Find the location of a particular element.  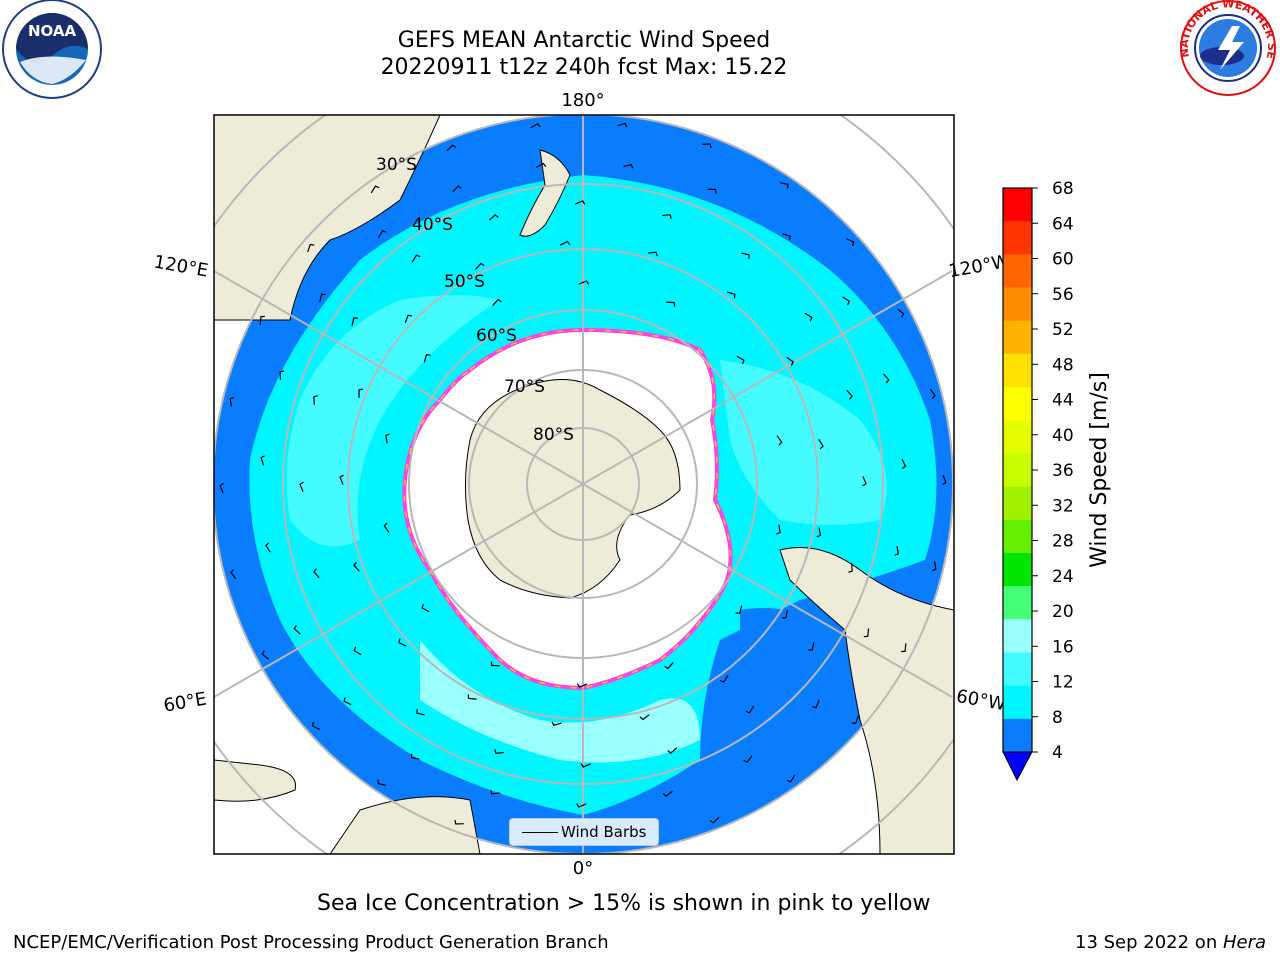

lon-label-0: 0° is located at coordinates (583, 868).